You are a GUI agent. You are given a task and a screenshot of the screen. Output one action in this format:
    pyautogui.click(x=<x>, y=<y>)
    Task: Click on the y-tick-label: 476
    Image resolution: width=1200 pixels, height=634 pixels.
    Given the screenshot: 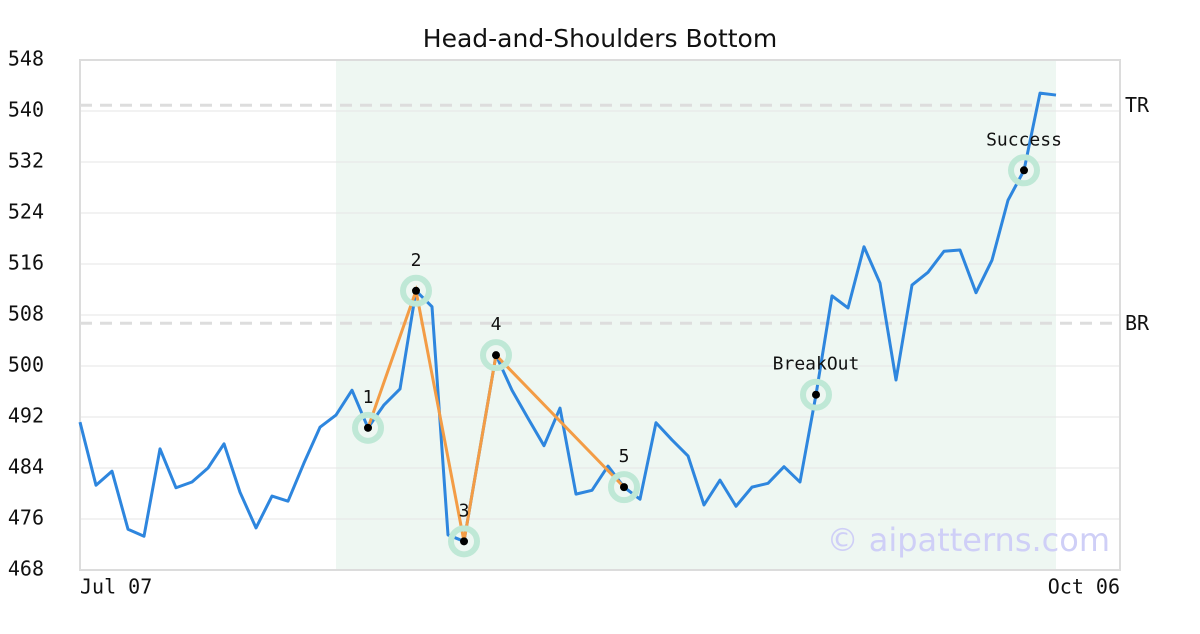 What is the action you would take?
    pyautogui.click(x=26, y=518)
    